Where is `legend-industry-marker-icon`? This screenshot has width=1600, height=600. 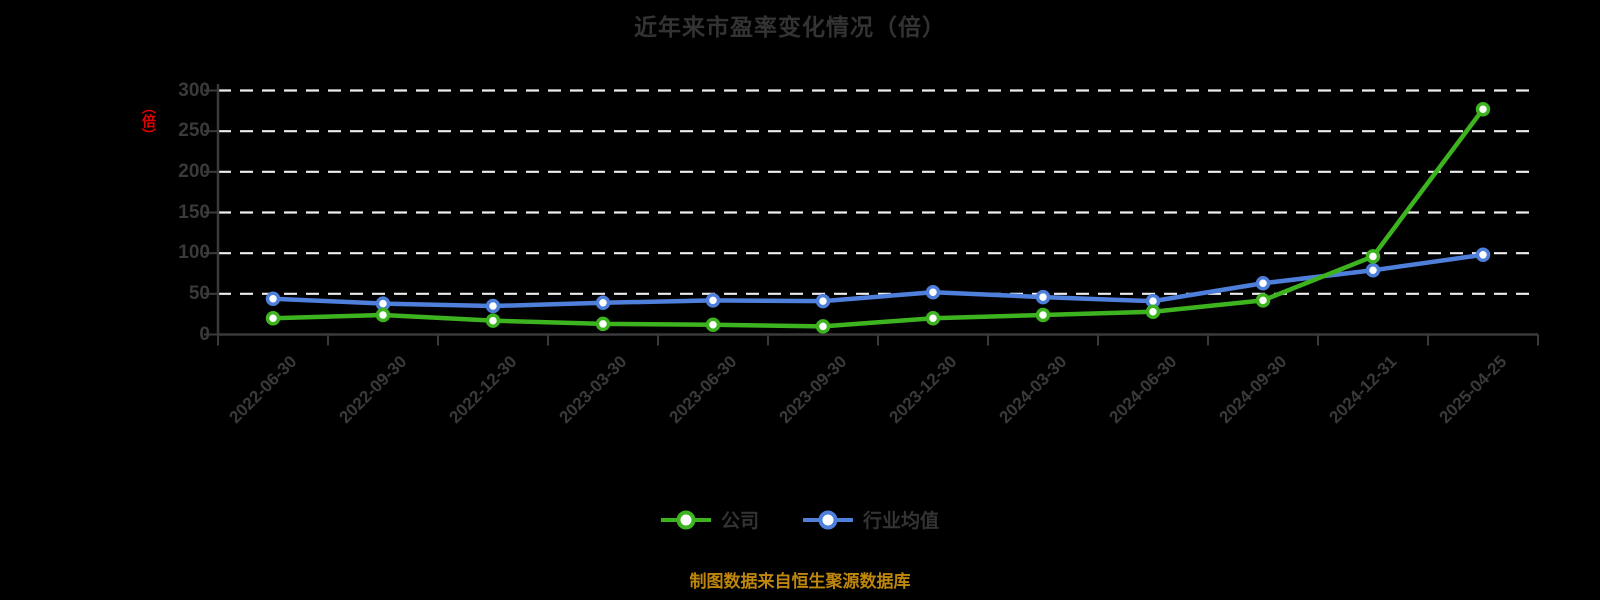 legend-industry-marker-icon is located at coordinates (828, 519).